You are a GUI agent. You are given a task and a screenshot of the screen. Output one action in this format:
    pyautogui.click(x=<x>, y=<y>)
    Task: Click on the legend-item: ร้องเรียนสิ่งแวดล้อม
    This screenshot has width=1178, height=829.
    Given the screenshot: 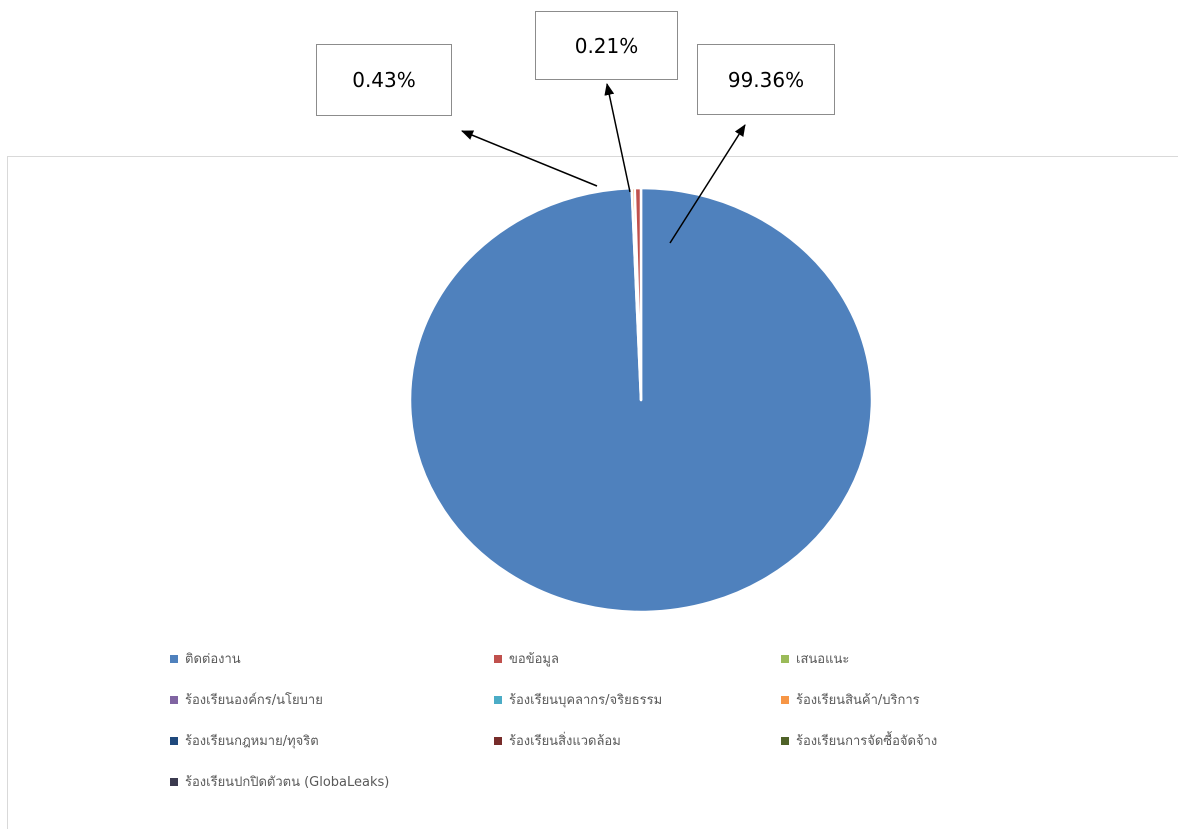 What is the action you would take?
    pyautogui.click(x=557, y=740)
    